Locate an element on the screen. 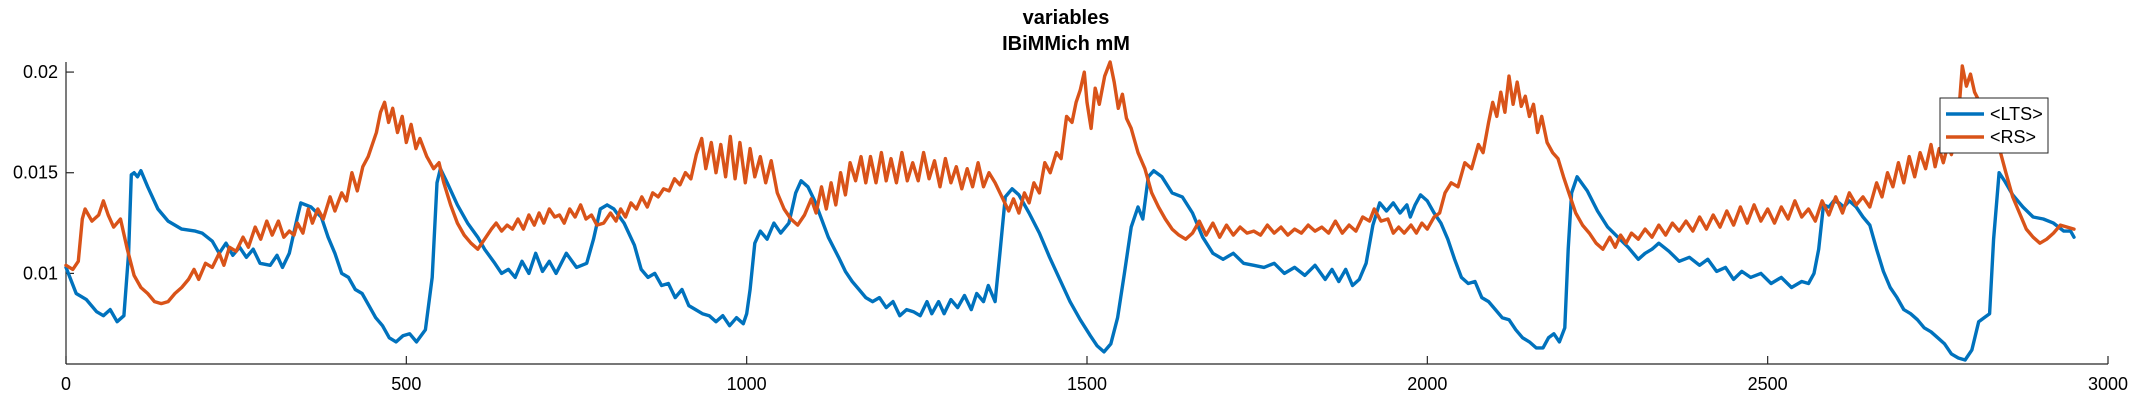 The image size is (2133, 400). x-tick-label: 1000 is located at coordinates (747, 384).